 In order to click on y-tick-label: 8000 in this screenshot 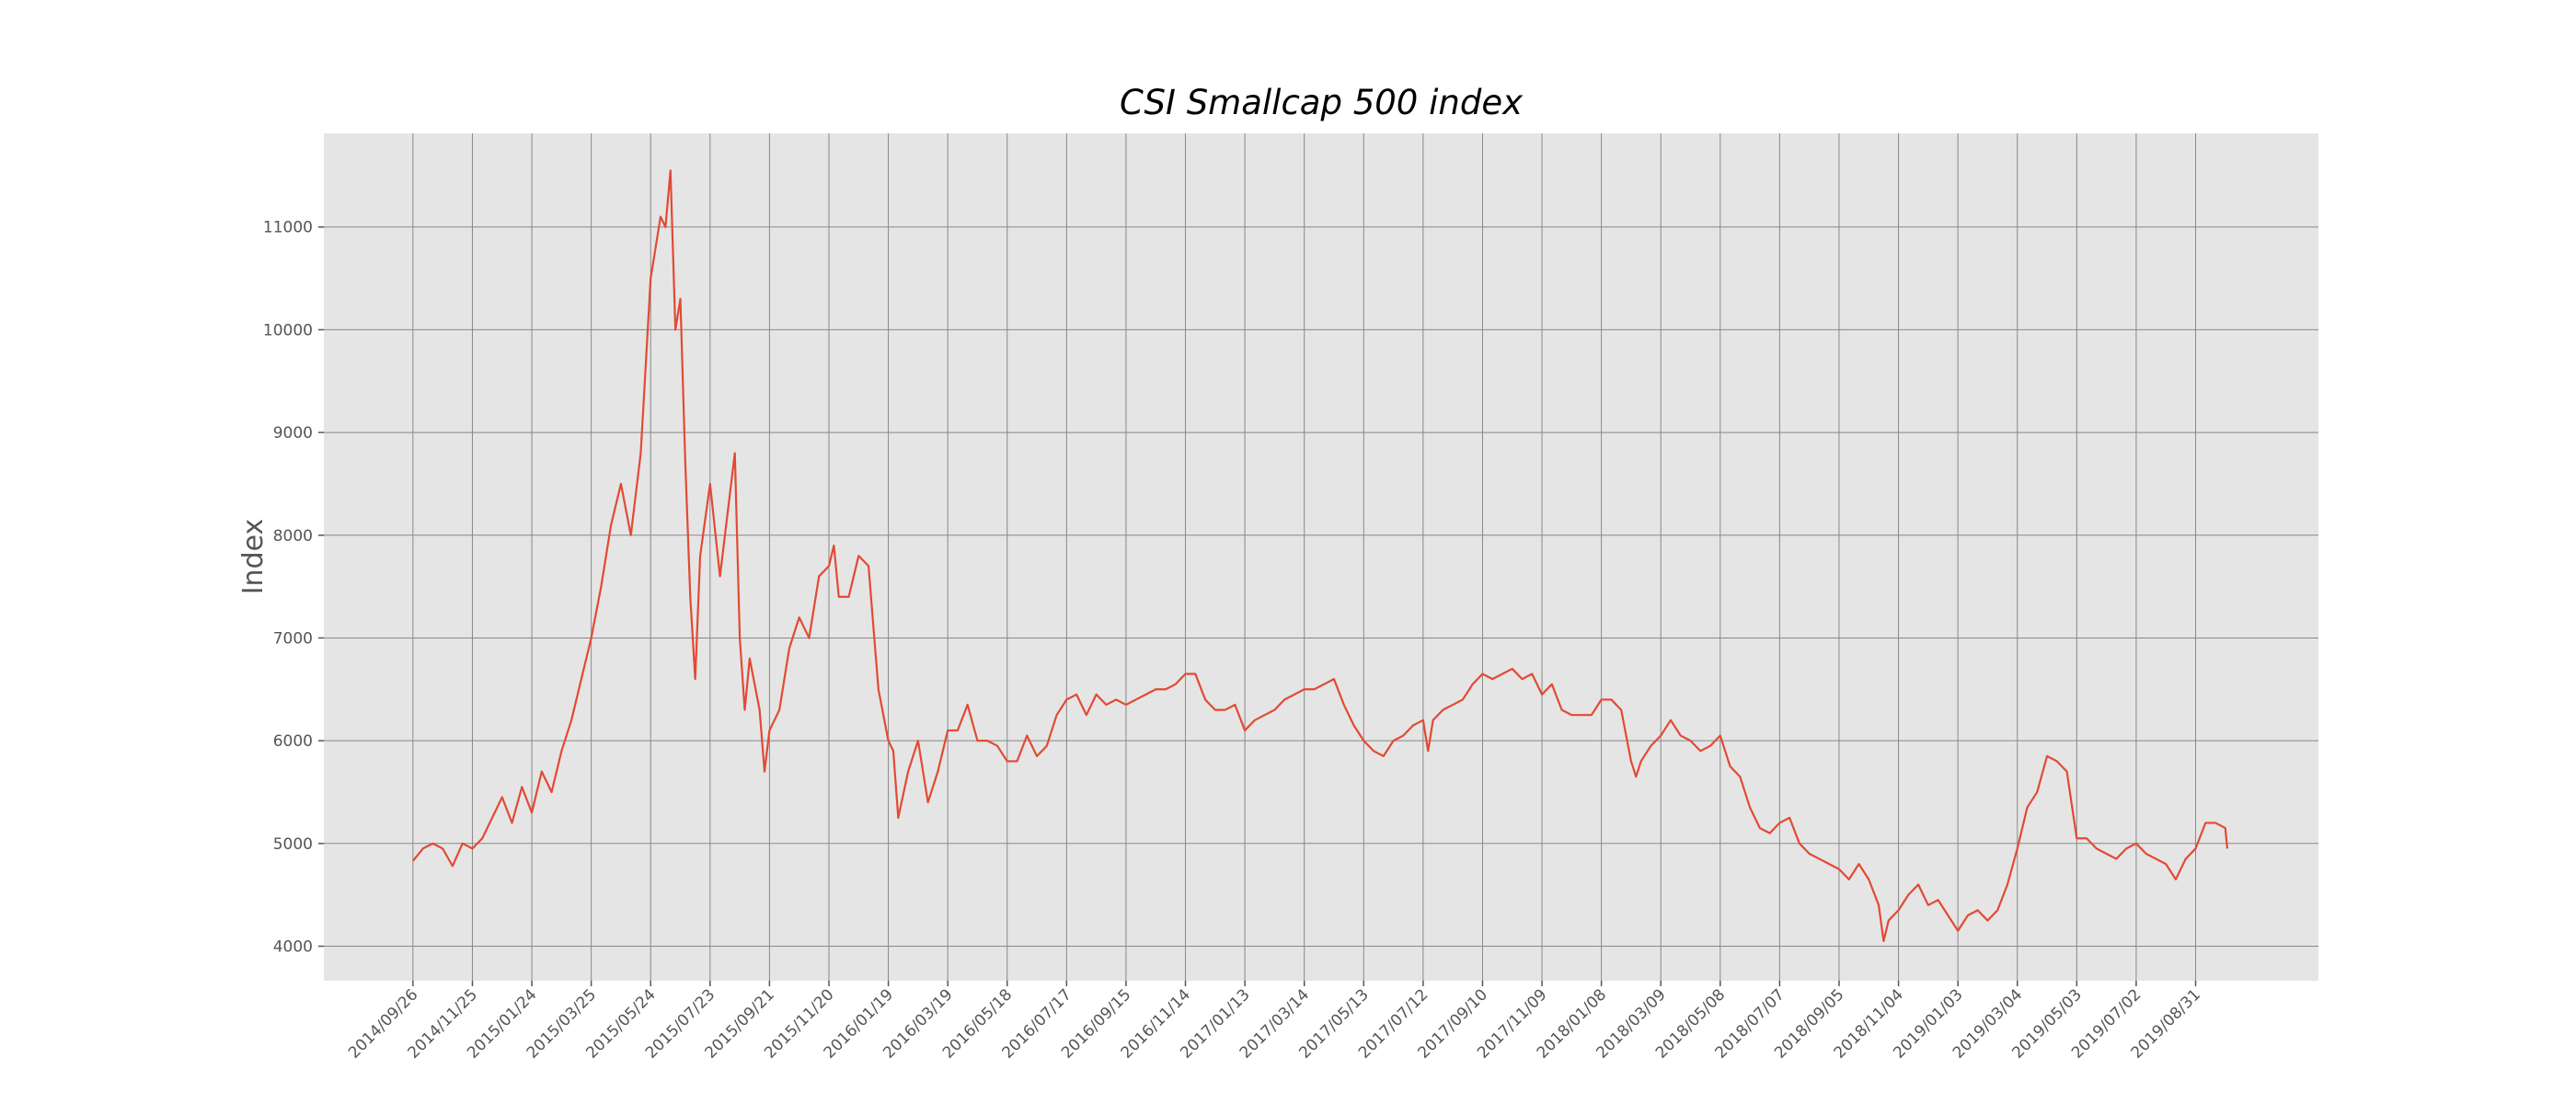, I will do `click(293, 536)`.